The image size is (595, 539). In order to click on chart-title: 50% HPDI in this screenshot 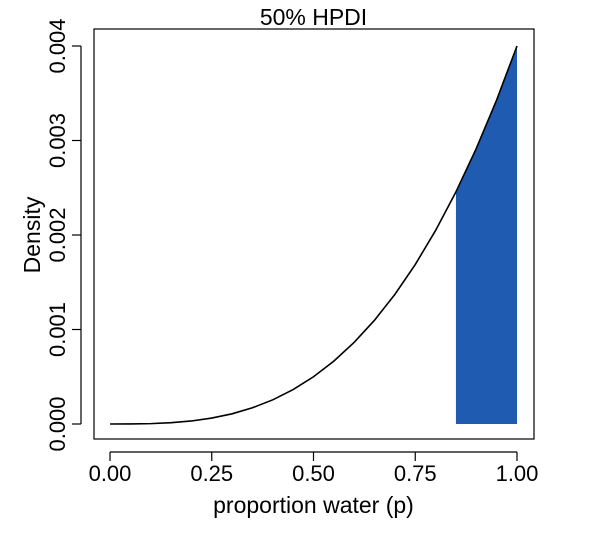, I will do `click(313, 17)`.